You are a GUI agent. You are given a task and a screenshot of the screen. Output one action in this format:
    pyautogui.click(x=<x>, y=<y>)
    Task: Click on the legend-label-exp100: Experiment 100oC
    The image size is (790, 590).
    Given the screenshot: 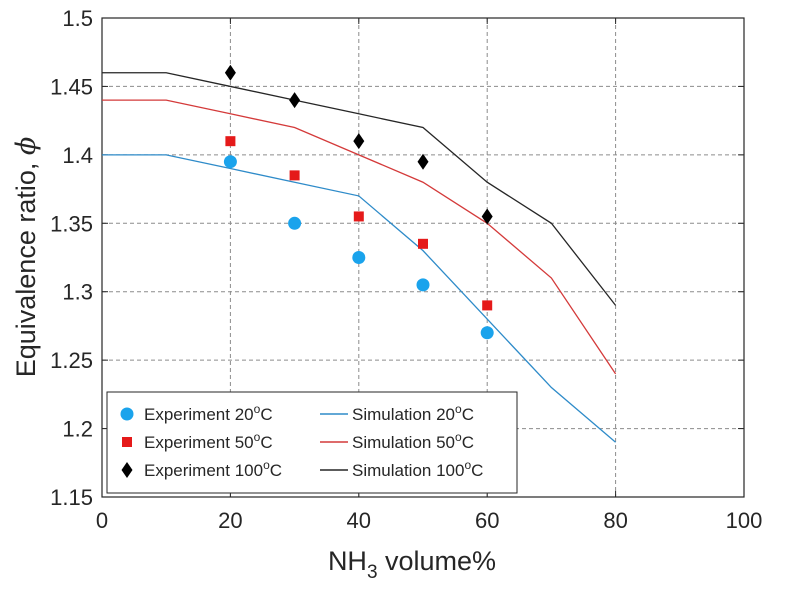 What is the action you would take?
    pyautogui.click(x=213, y=469)
    